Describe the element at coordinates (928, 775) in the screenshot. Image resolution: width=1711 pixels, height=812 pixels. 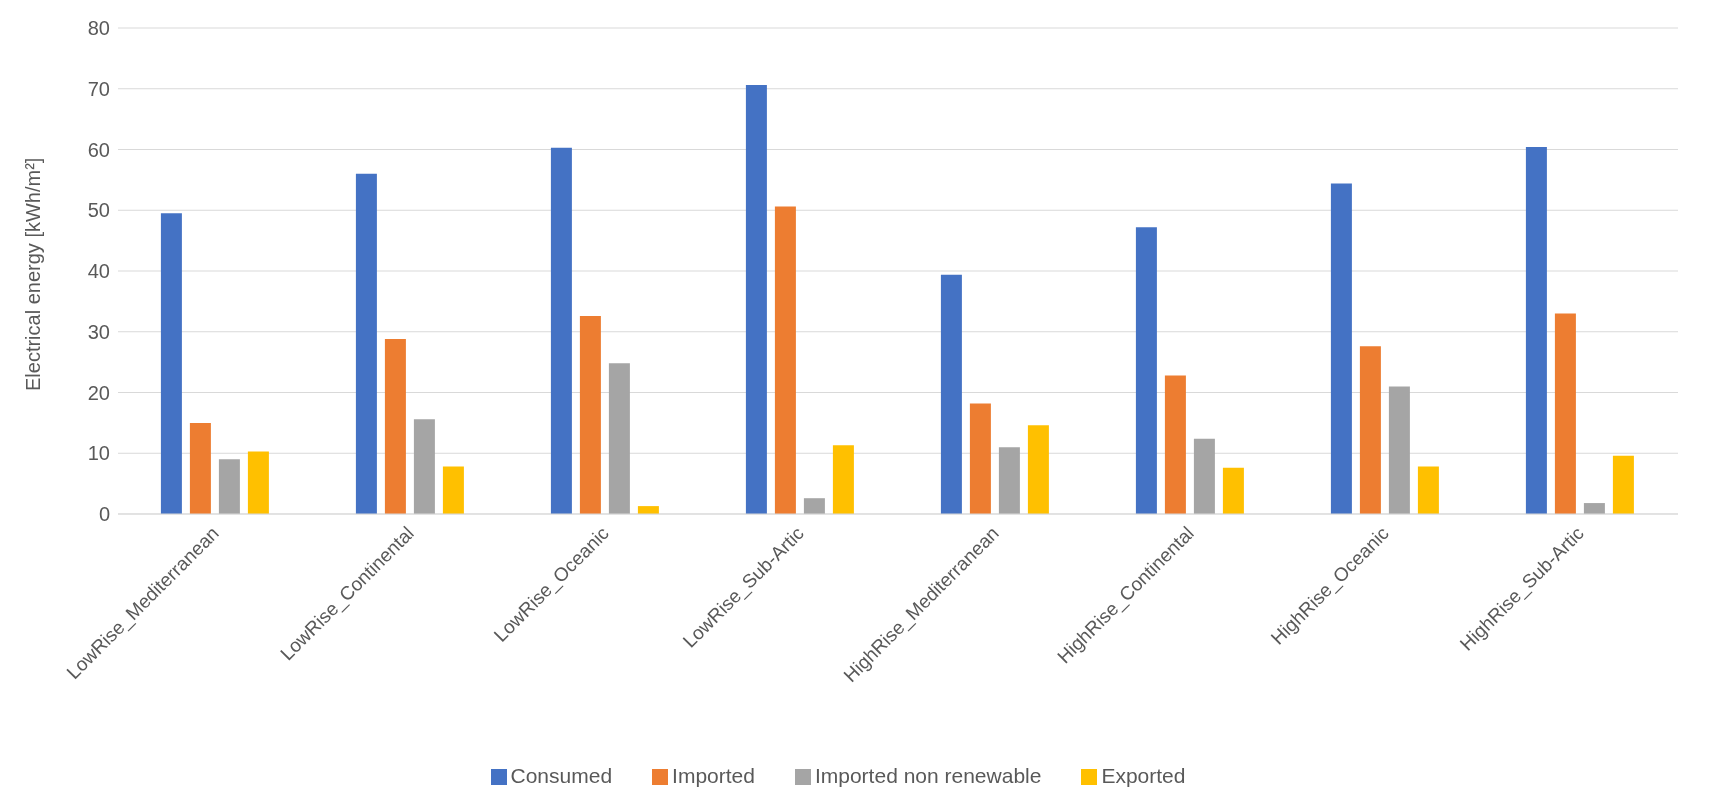
I see `legend-label: Imported non renewable` at that location.